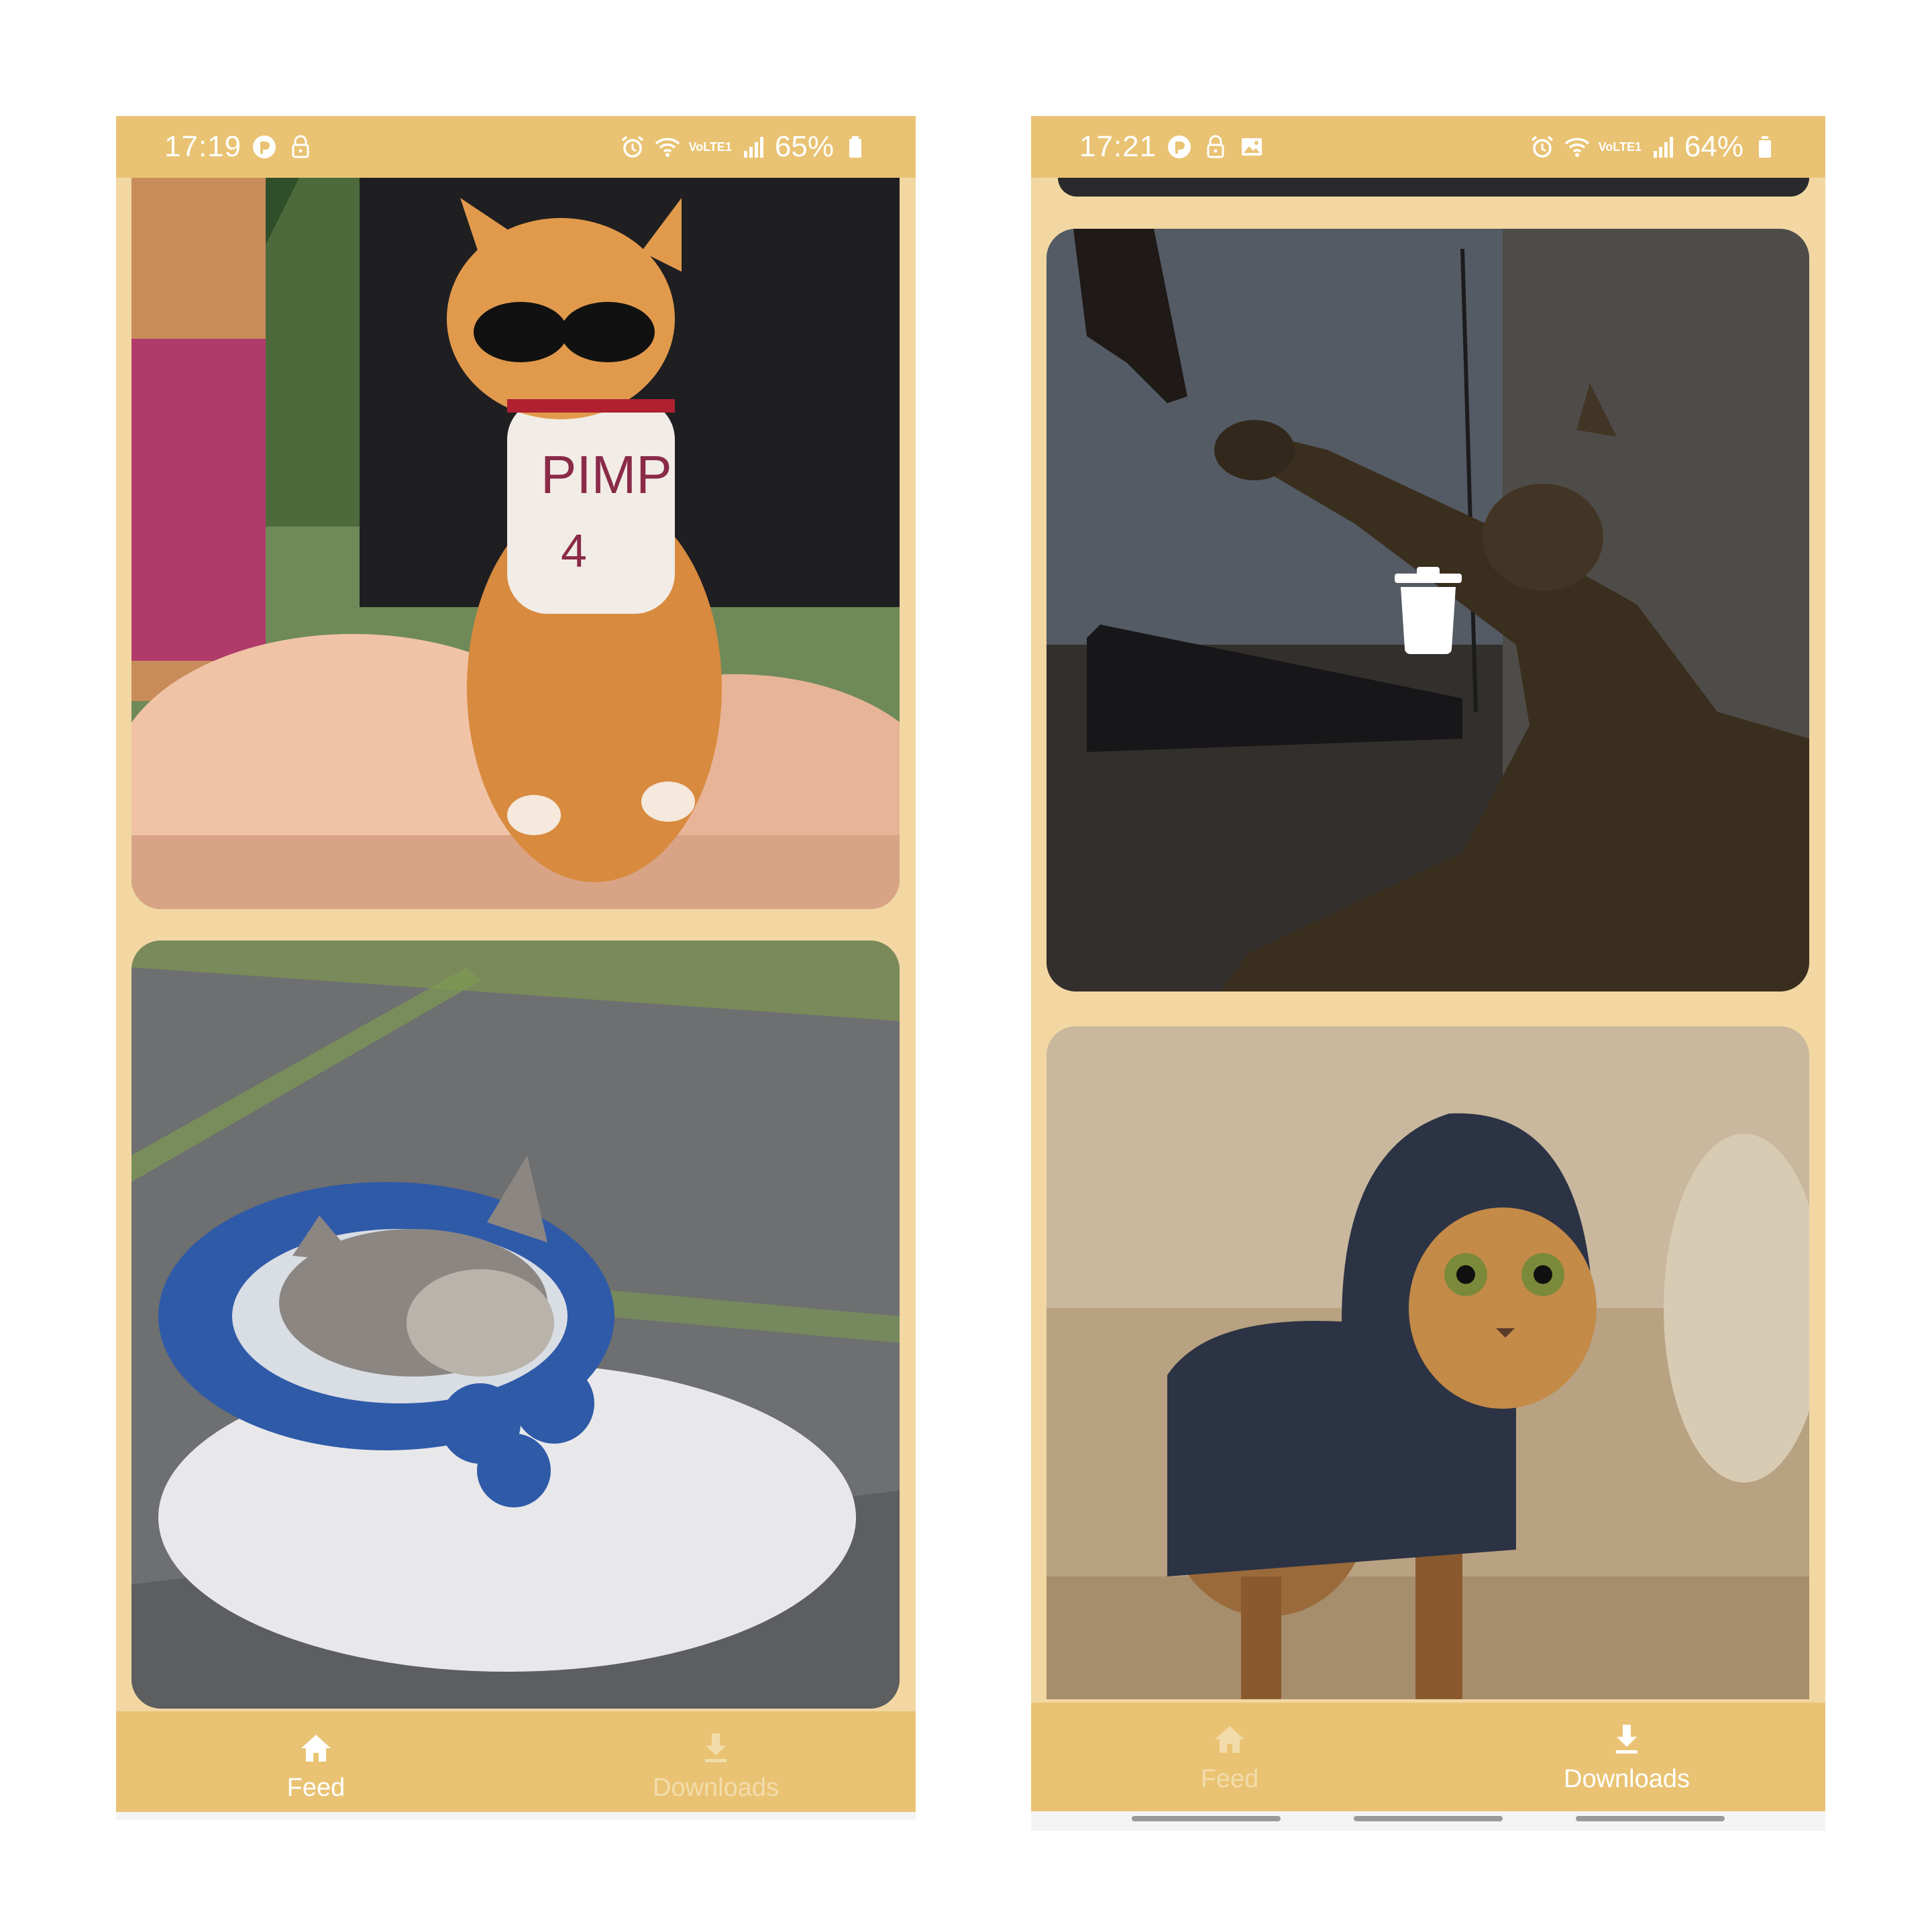 The width and height of the screenshot is (1932, 1932). Describe the element at coordinates (1428, 1818) in the screenshot. I see `home-gesture-bar` at that location.